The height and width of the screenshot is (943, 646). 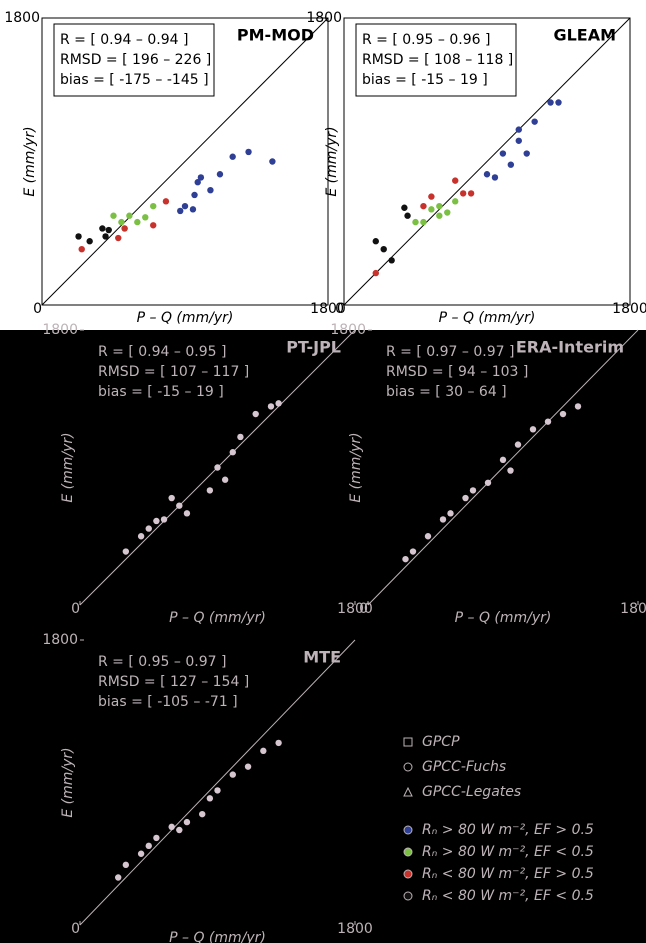 I want to click on legend-label: GPCC-Legates, so click(x=471, y=792).